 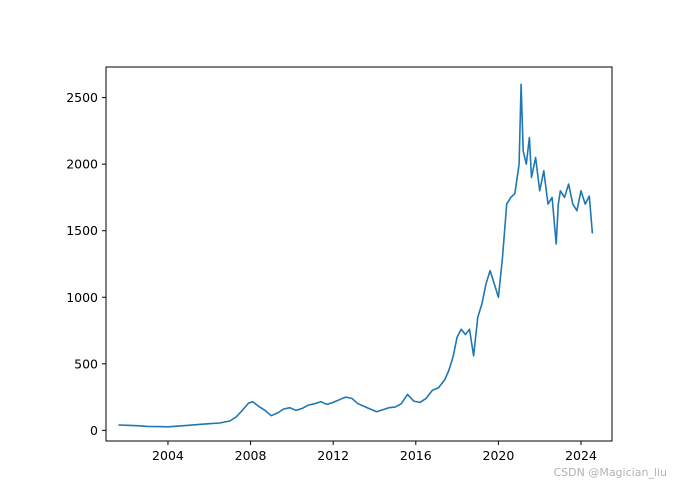 What do you see at coordinates (86, 363) in the screenshot?
I see `y-tick-label: 500` at bounding box center [86, 363].